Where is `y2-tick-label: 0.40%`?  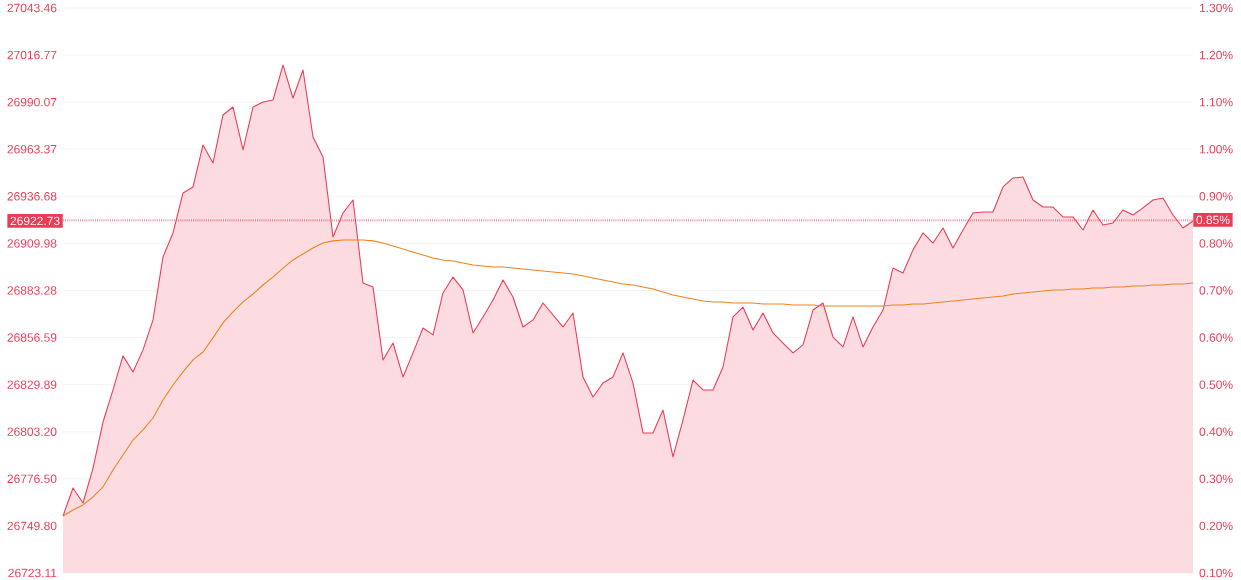 y2-tick-label: 0.40% is located at coordinates (1216, 431).